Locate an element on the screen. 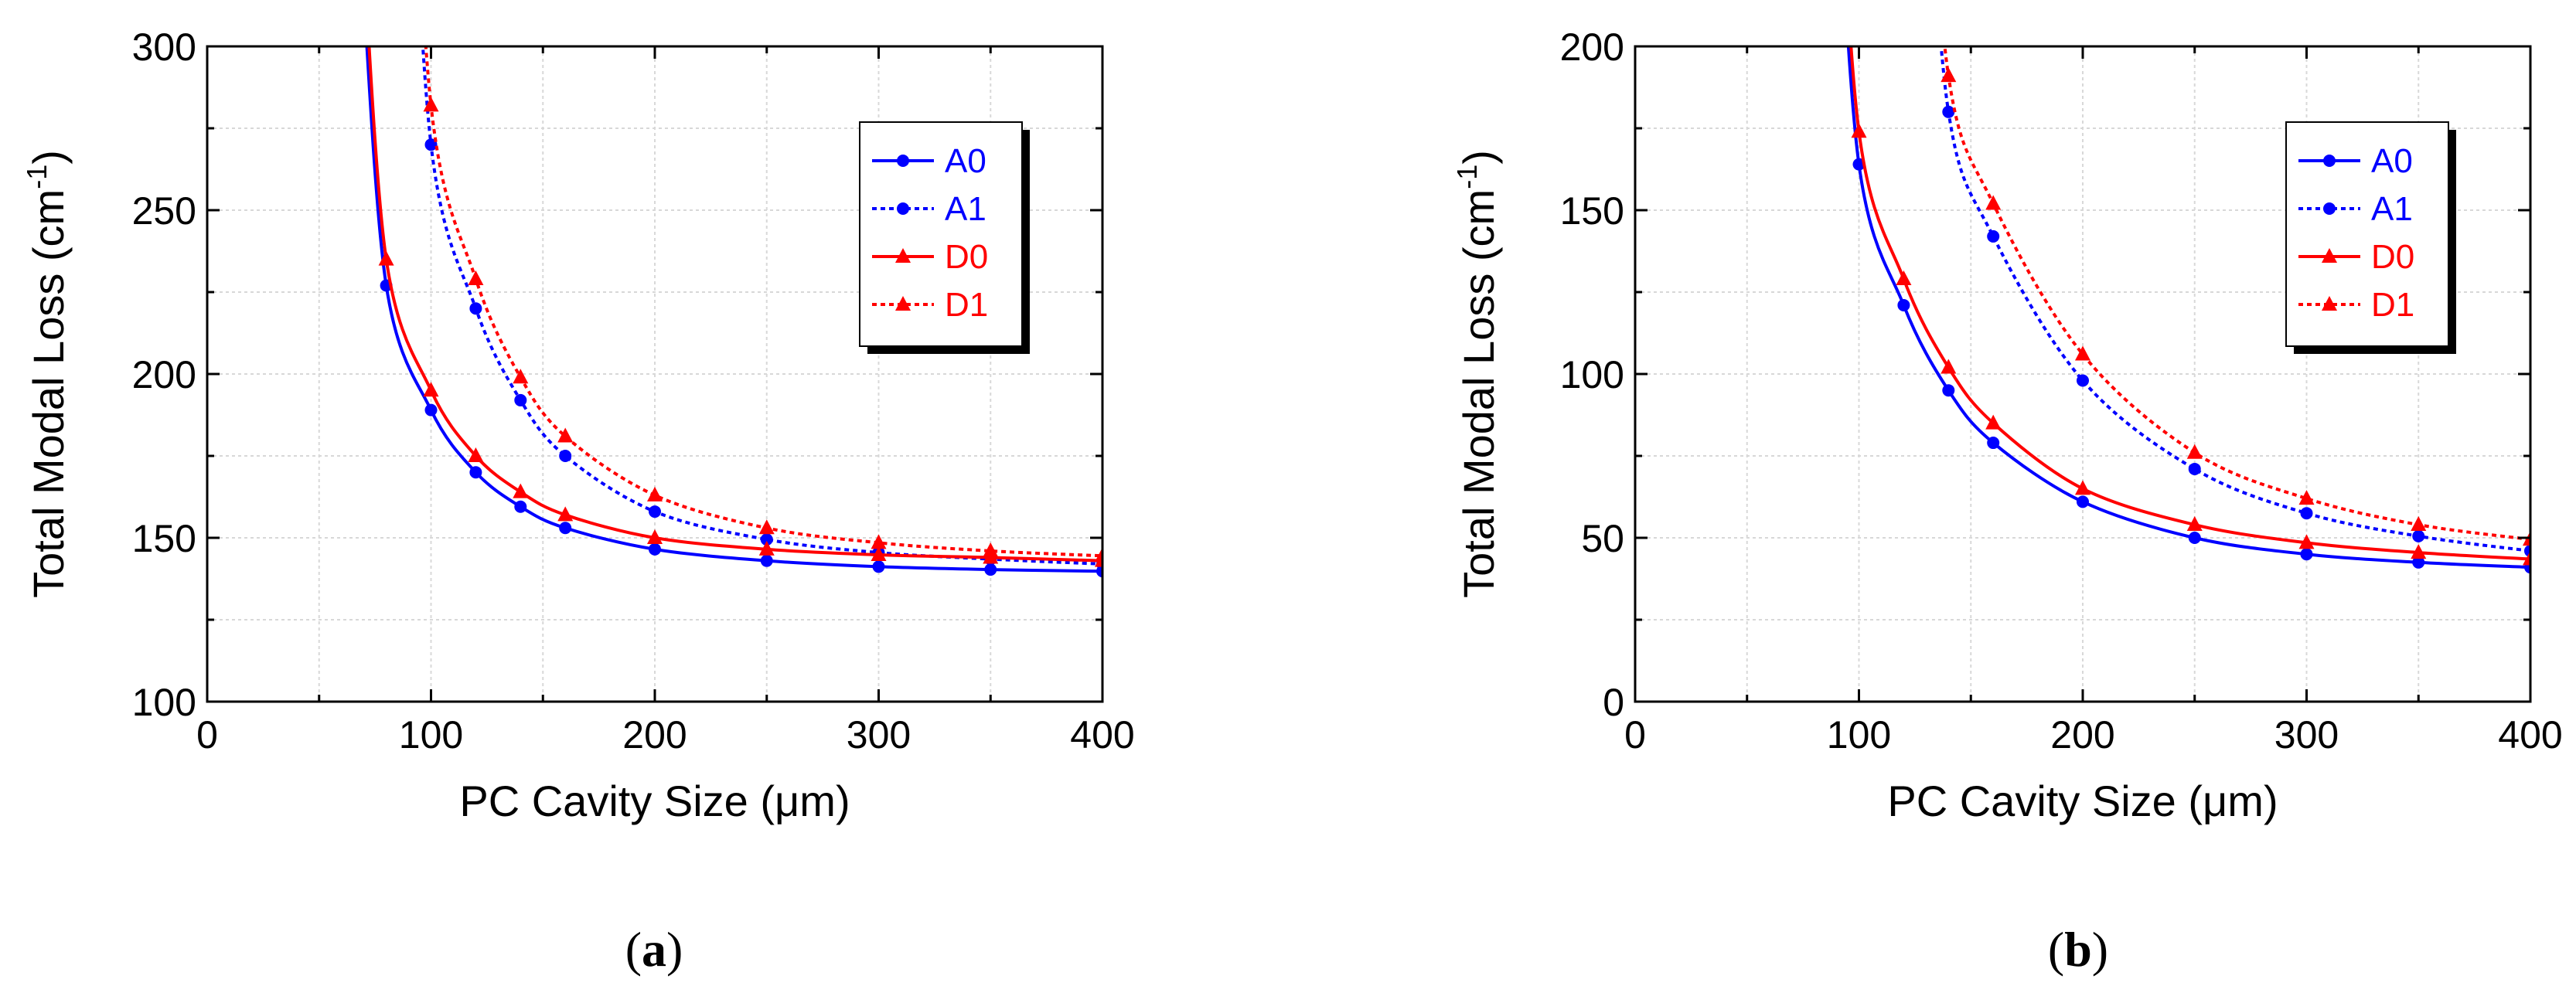  caption-a: (a) is located at coordinates (654, 949).